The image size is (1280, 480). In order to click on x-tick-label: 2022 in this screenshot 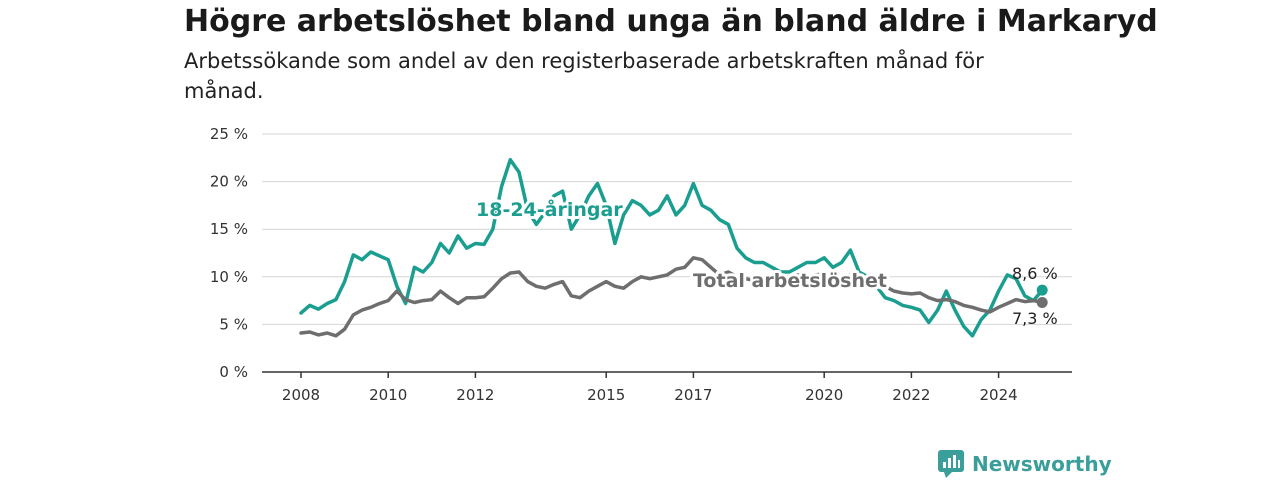, I will do `click(911, 395)`.